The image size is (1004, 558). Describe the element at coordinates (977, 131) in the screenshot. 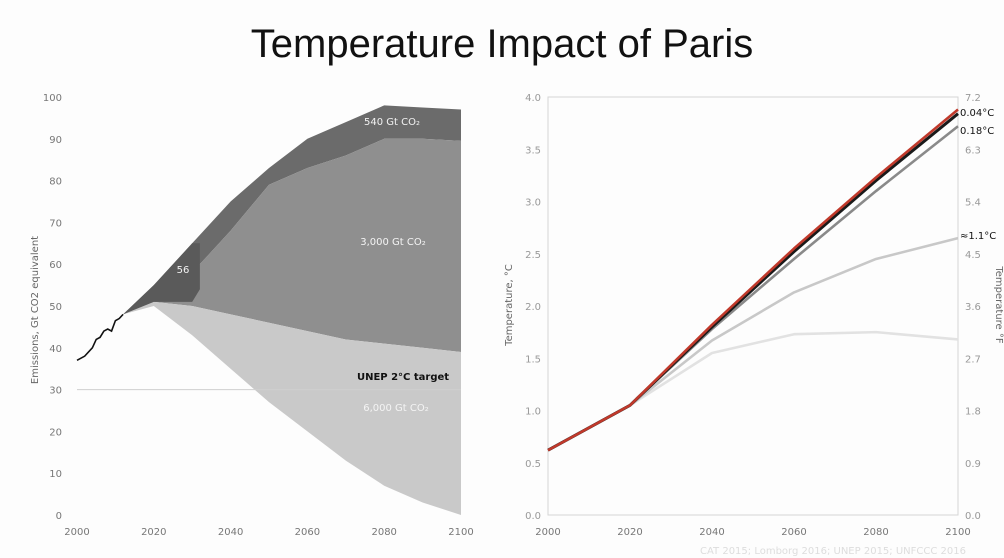

I see `end-label-018: 0.18°C` at that location.